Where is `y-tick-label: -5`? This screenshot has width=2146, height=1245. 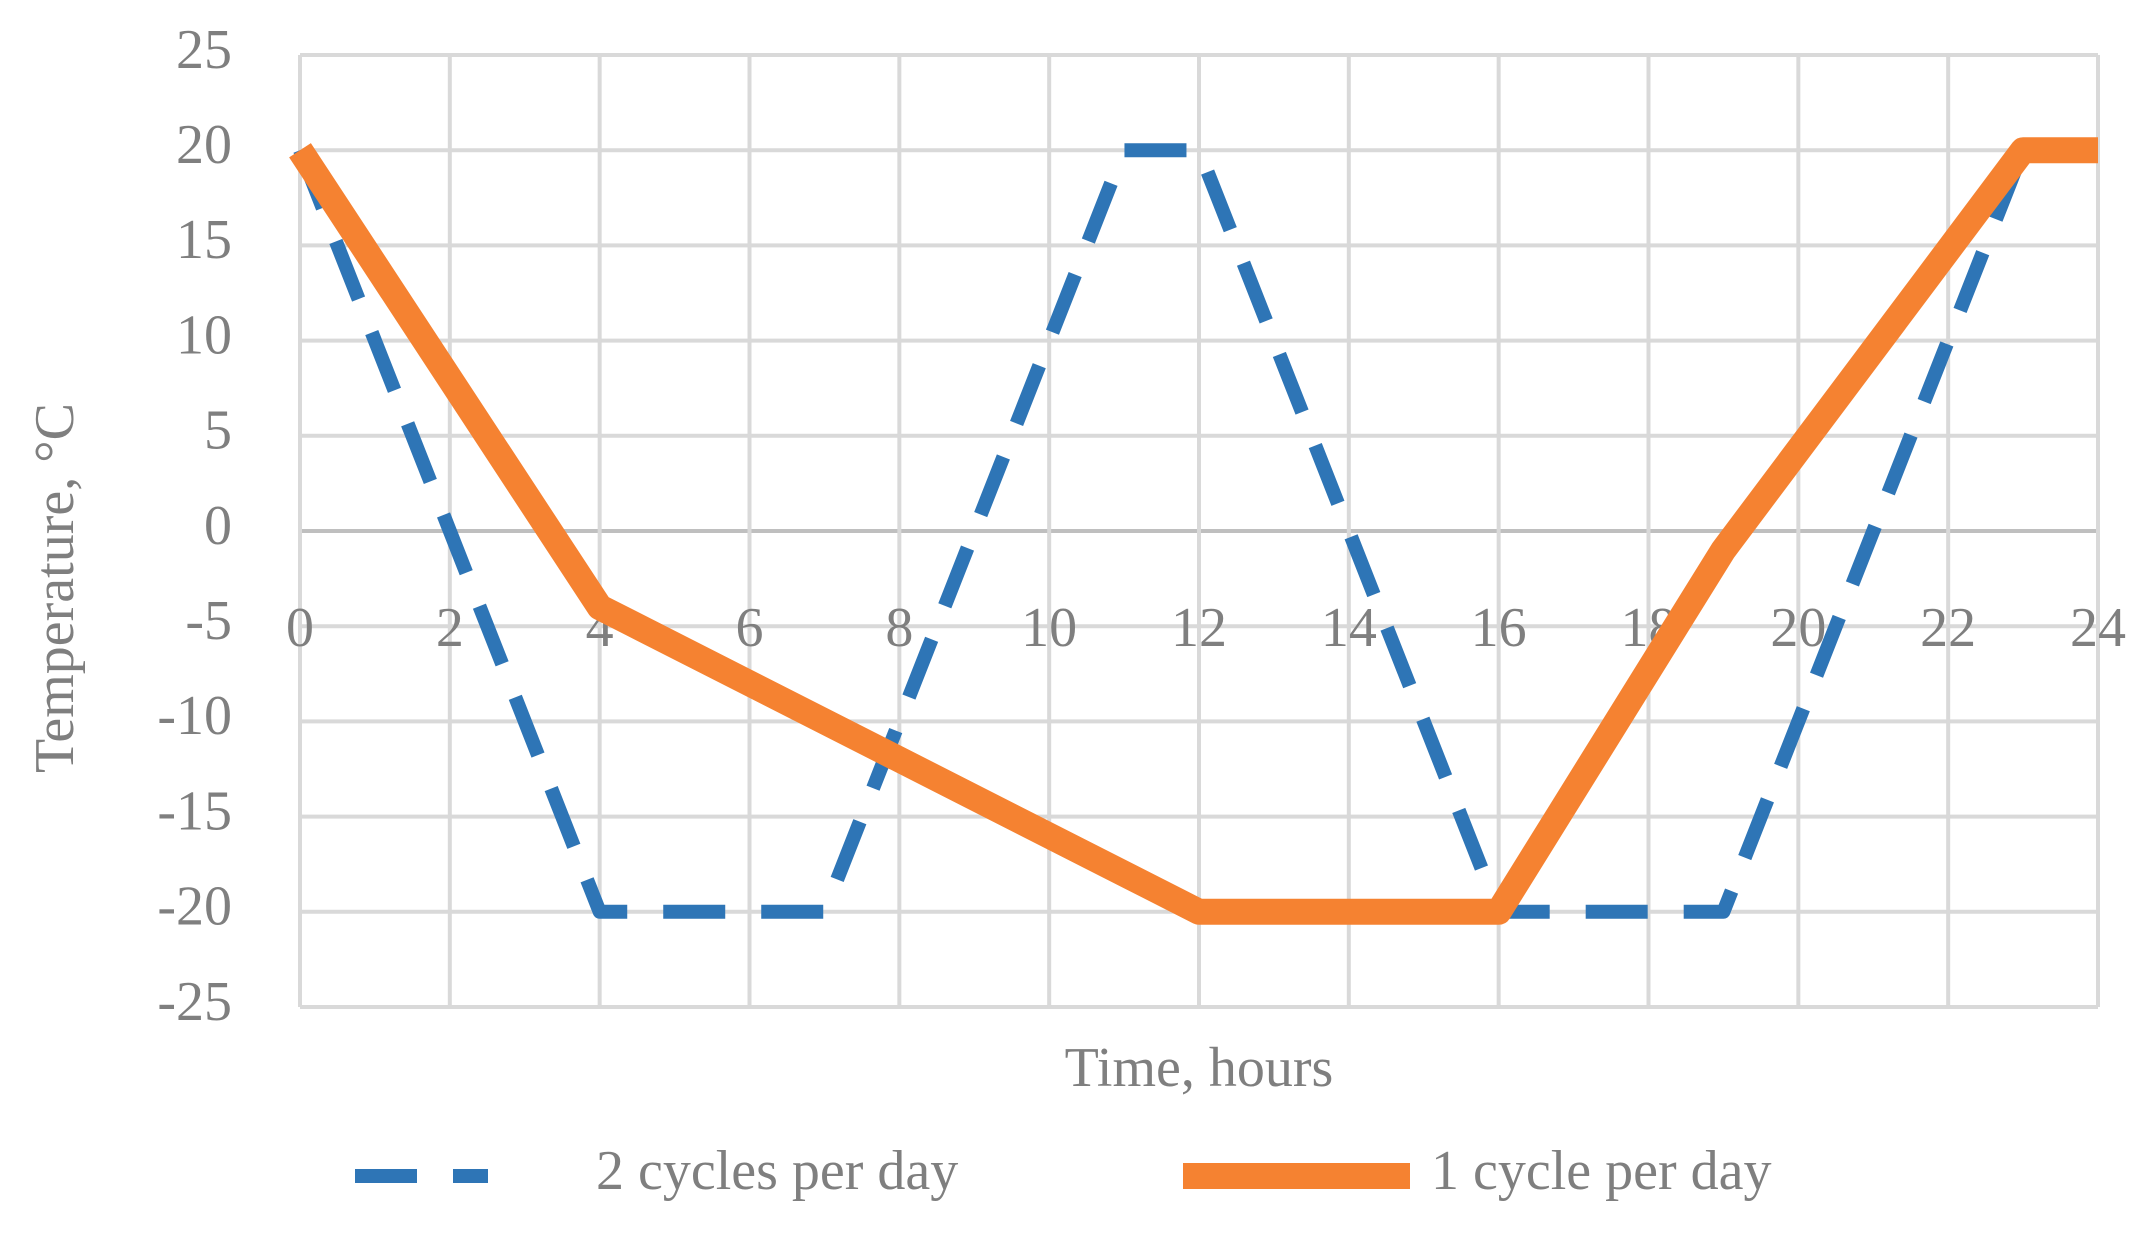
y-tick-label: -5 is located at coordinates (208, 621).